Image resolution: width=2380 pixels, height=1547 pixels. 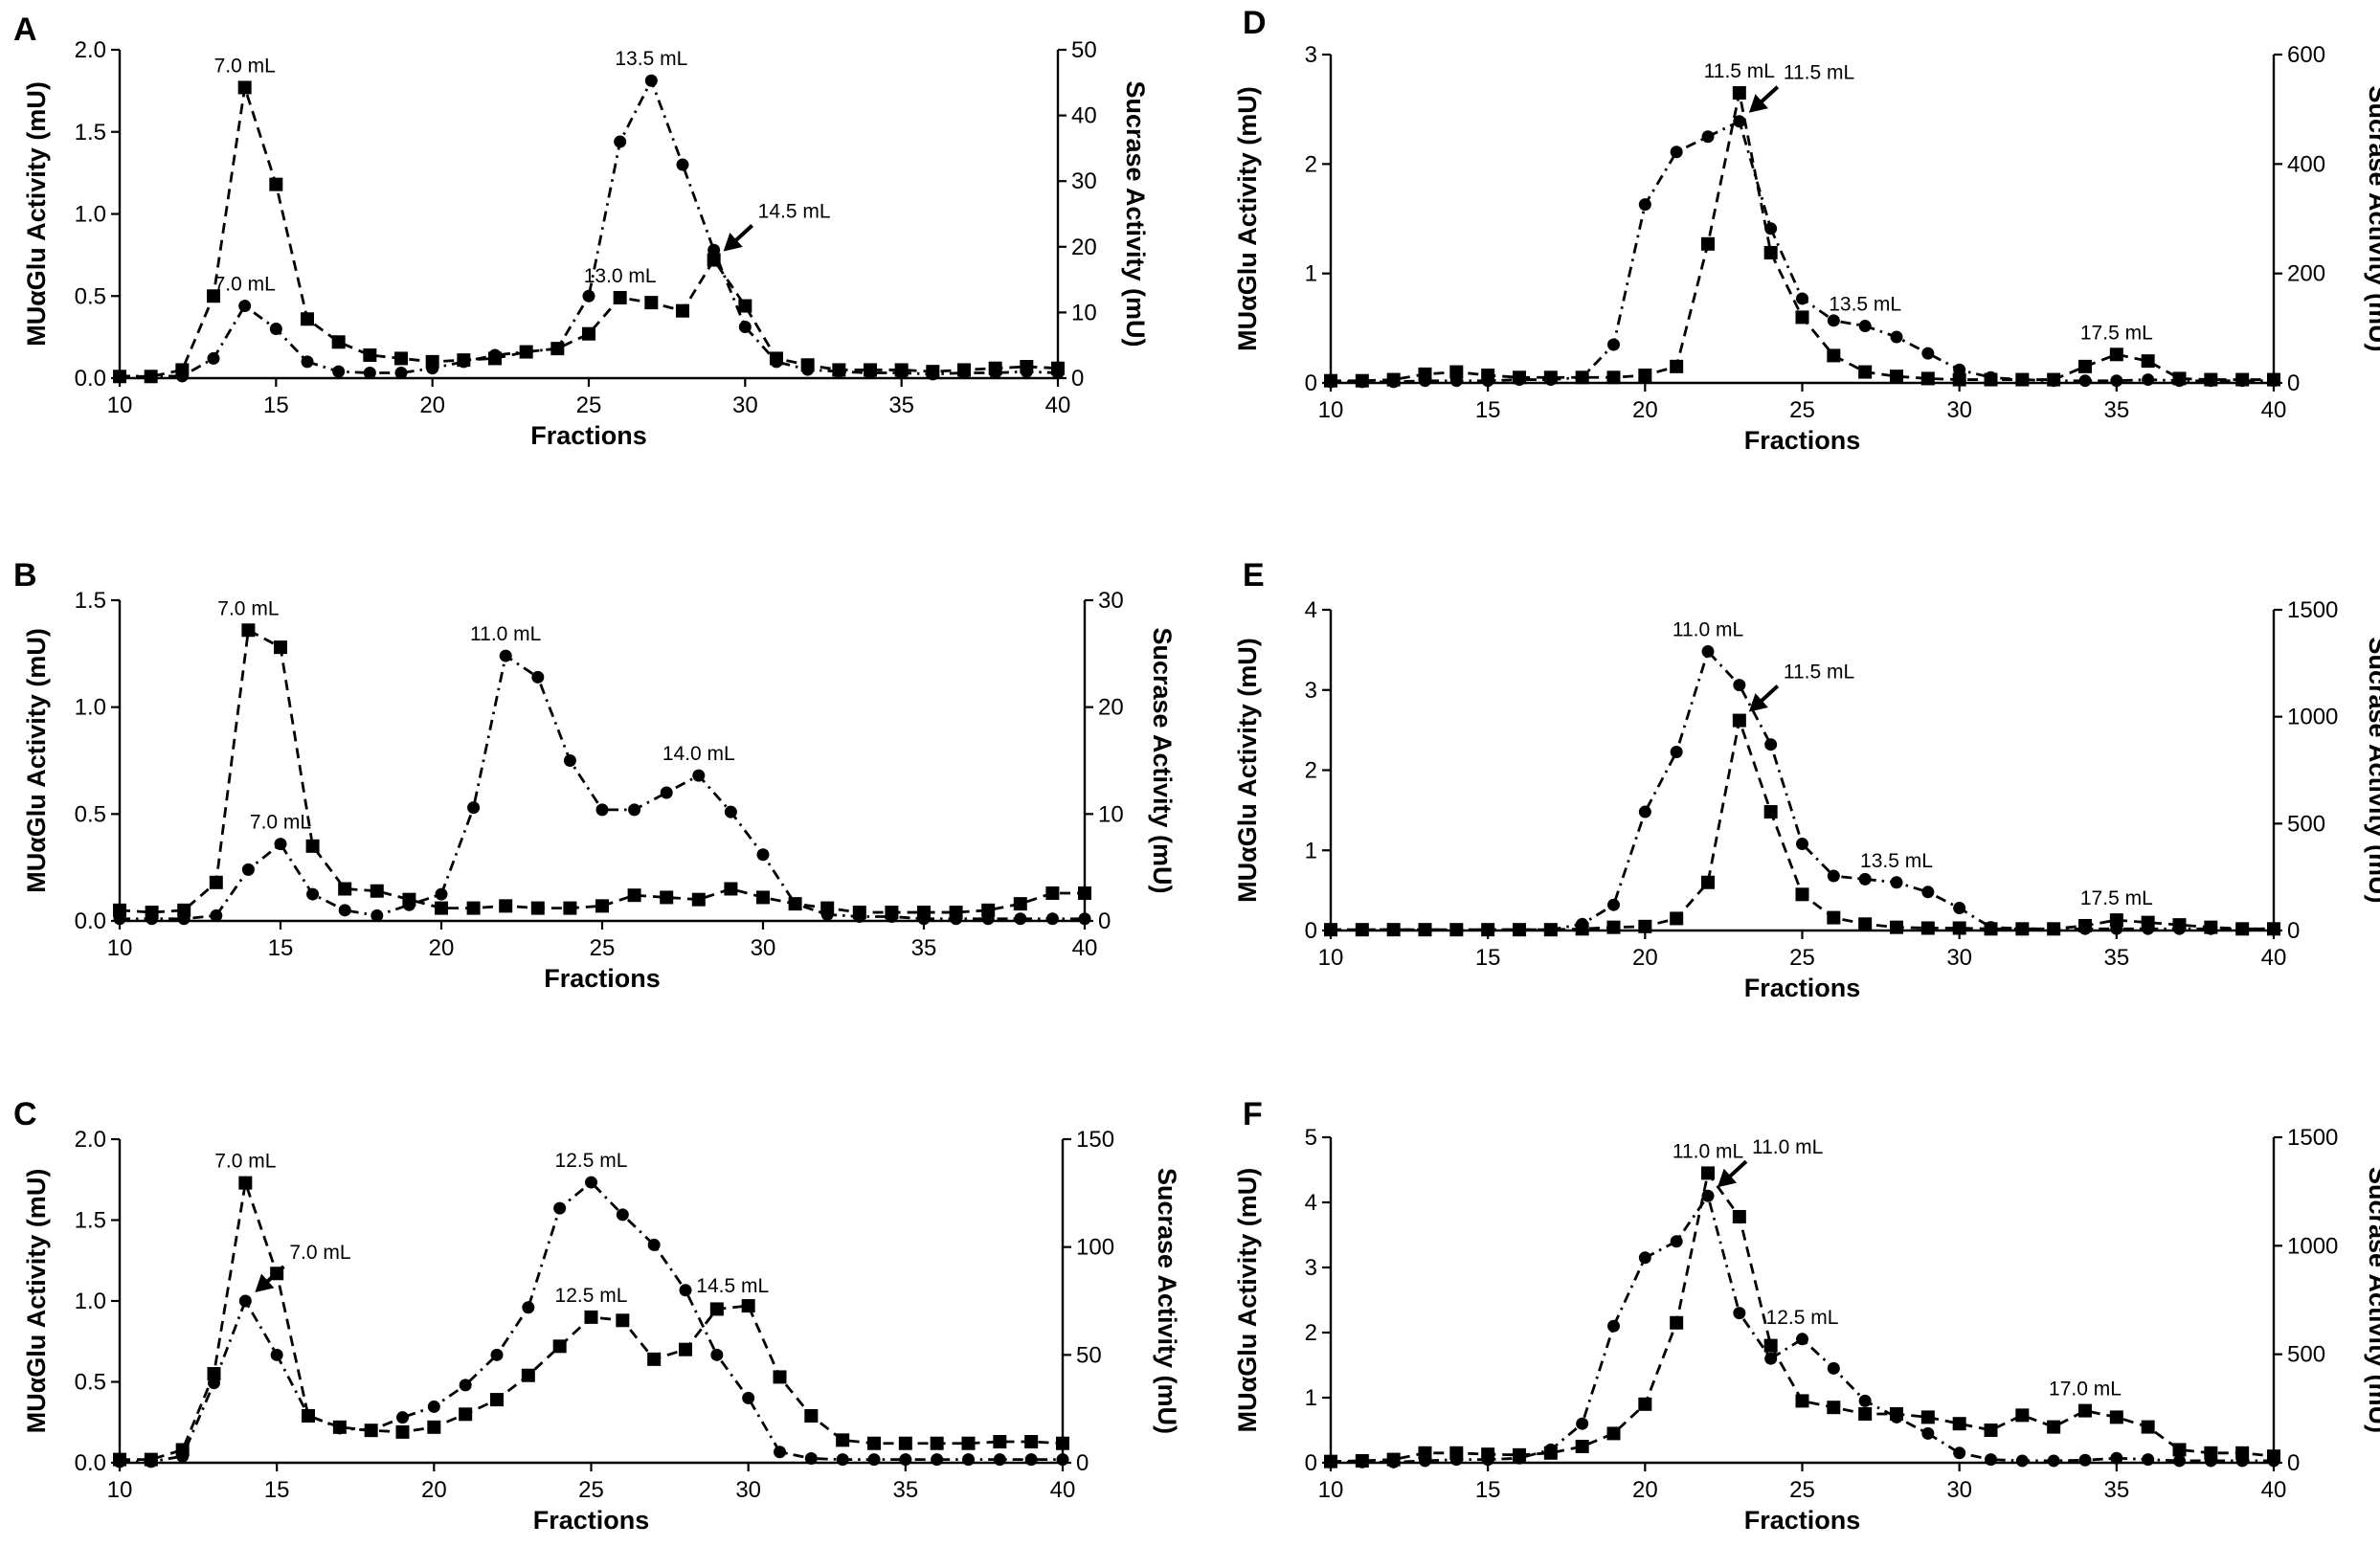 What do you see at coordinates (1311, 1203) in the screenshot?
I see `y-left-tick-label: 4` at bounding box center [1311, 1203].